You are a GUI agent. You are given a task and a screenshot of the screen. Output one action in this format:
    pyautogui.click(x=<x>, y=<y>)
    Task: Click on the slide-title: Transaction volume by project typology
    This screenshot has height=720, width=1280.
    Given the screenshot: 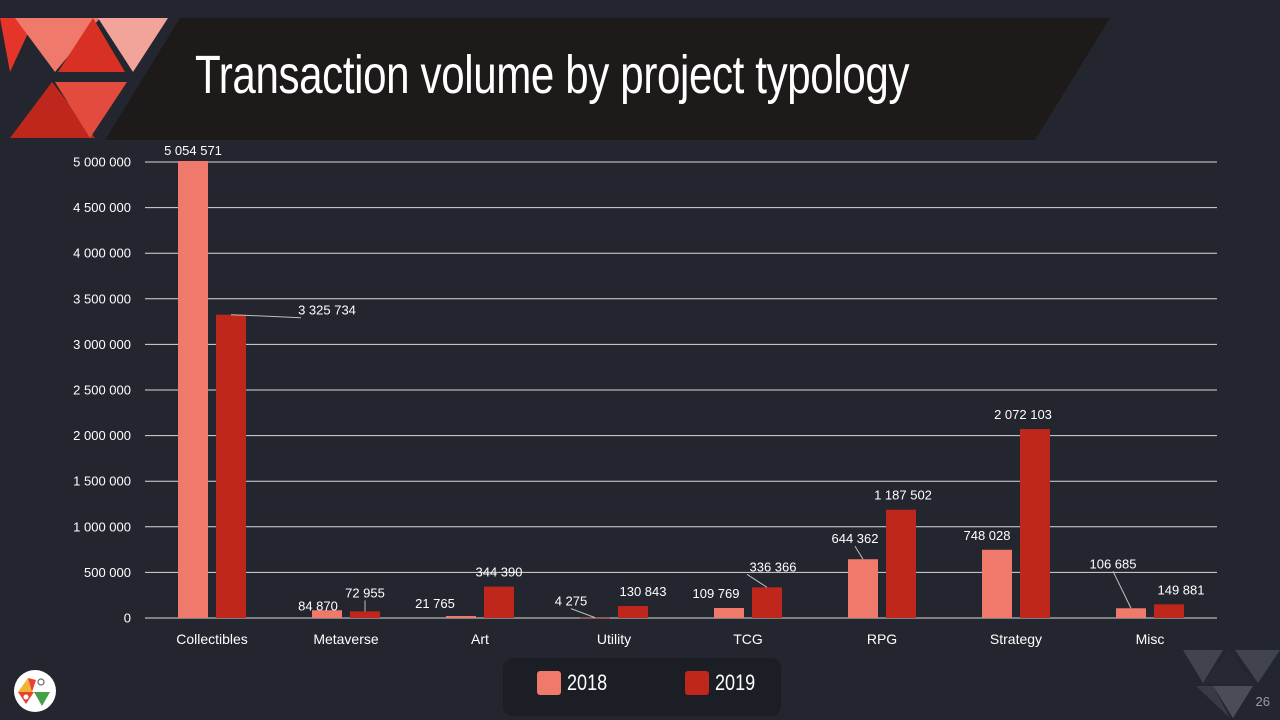 What is the action you would take?
    pyautogui.click(x=552, y=75)
    